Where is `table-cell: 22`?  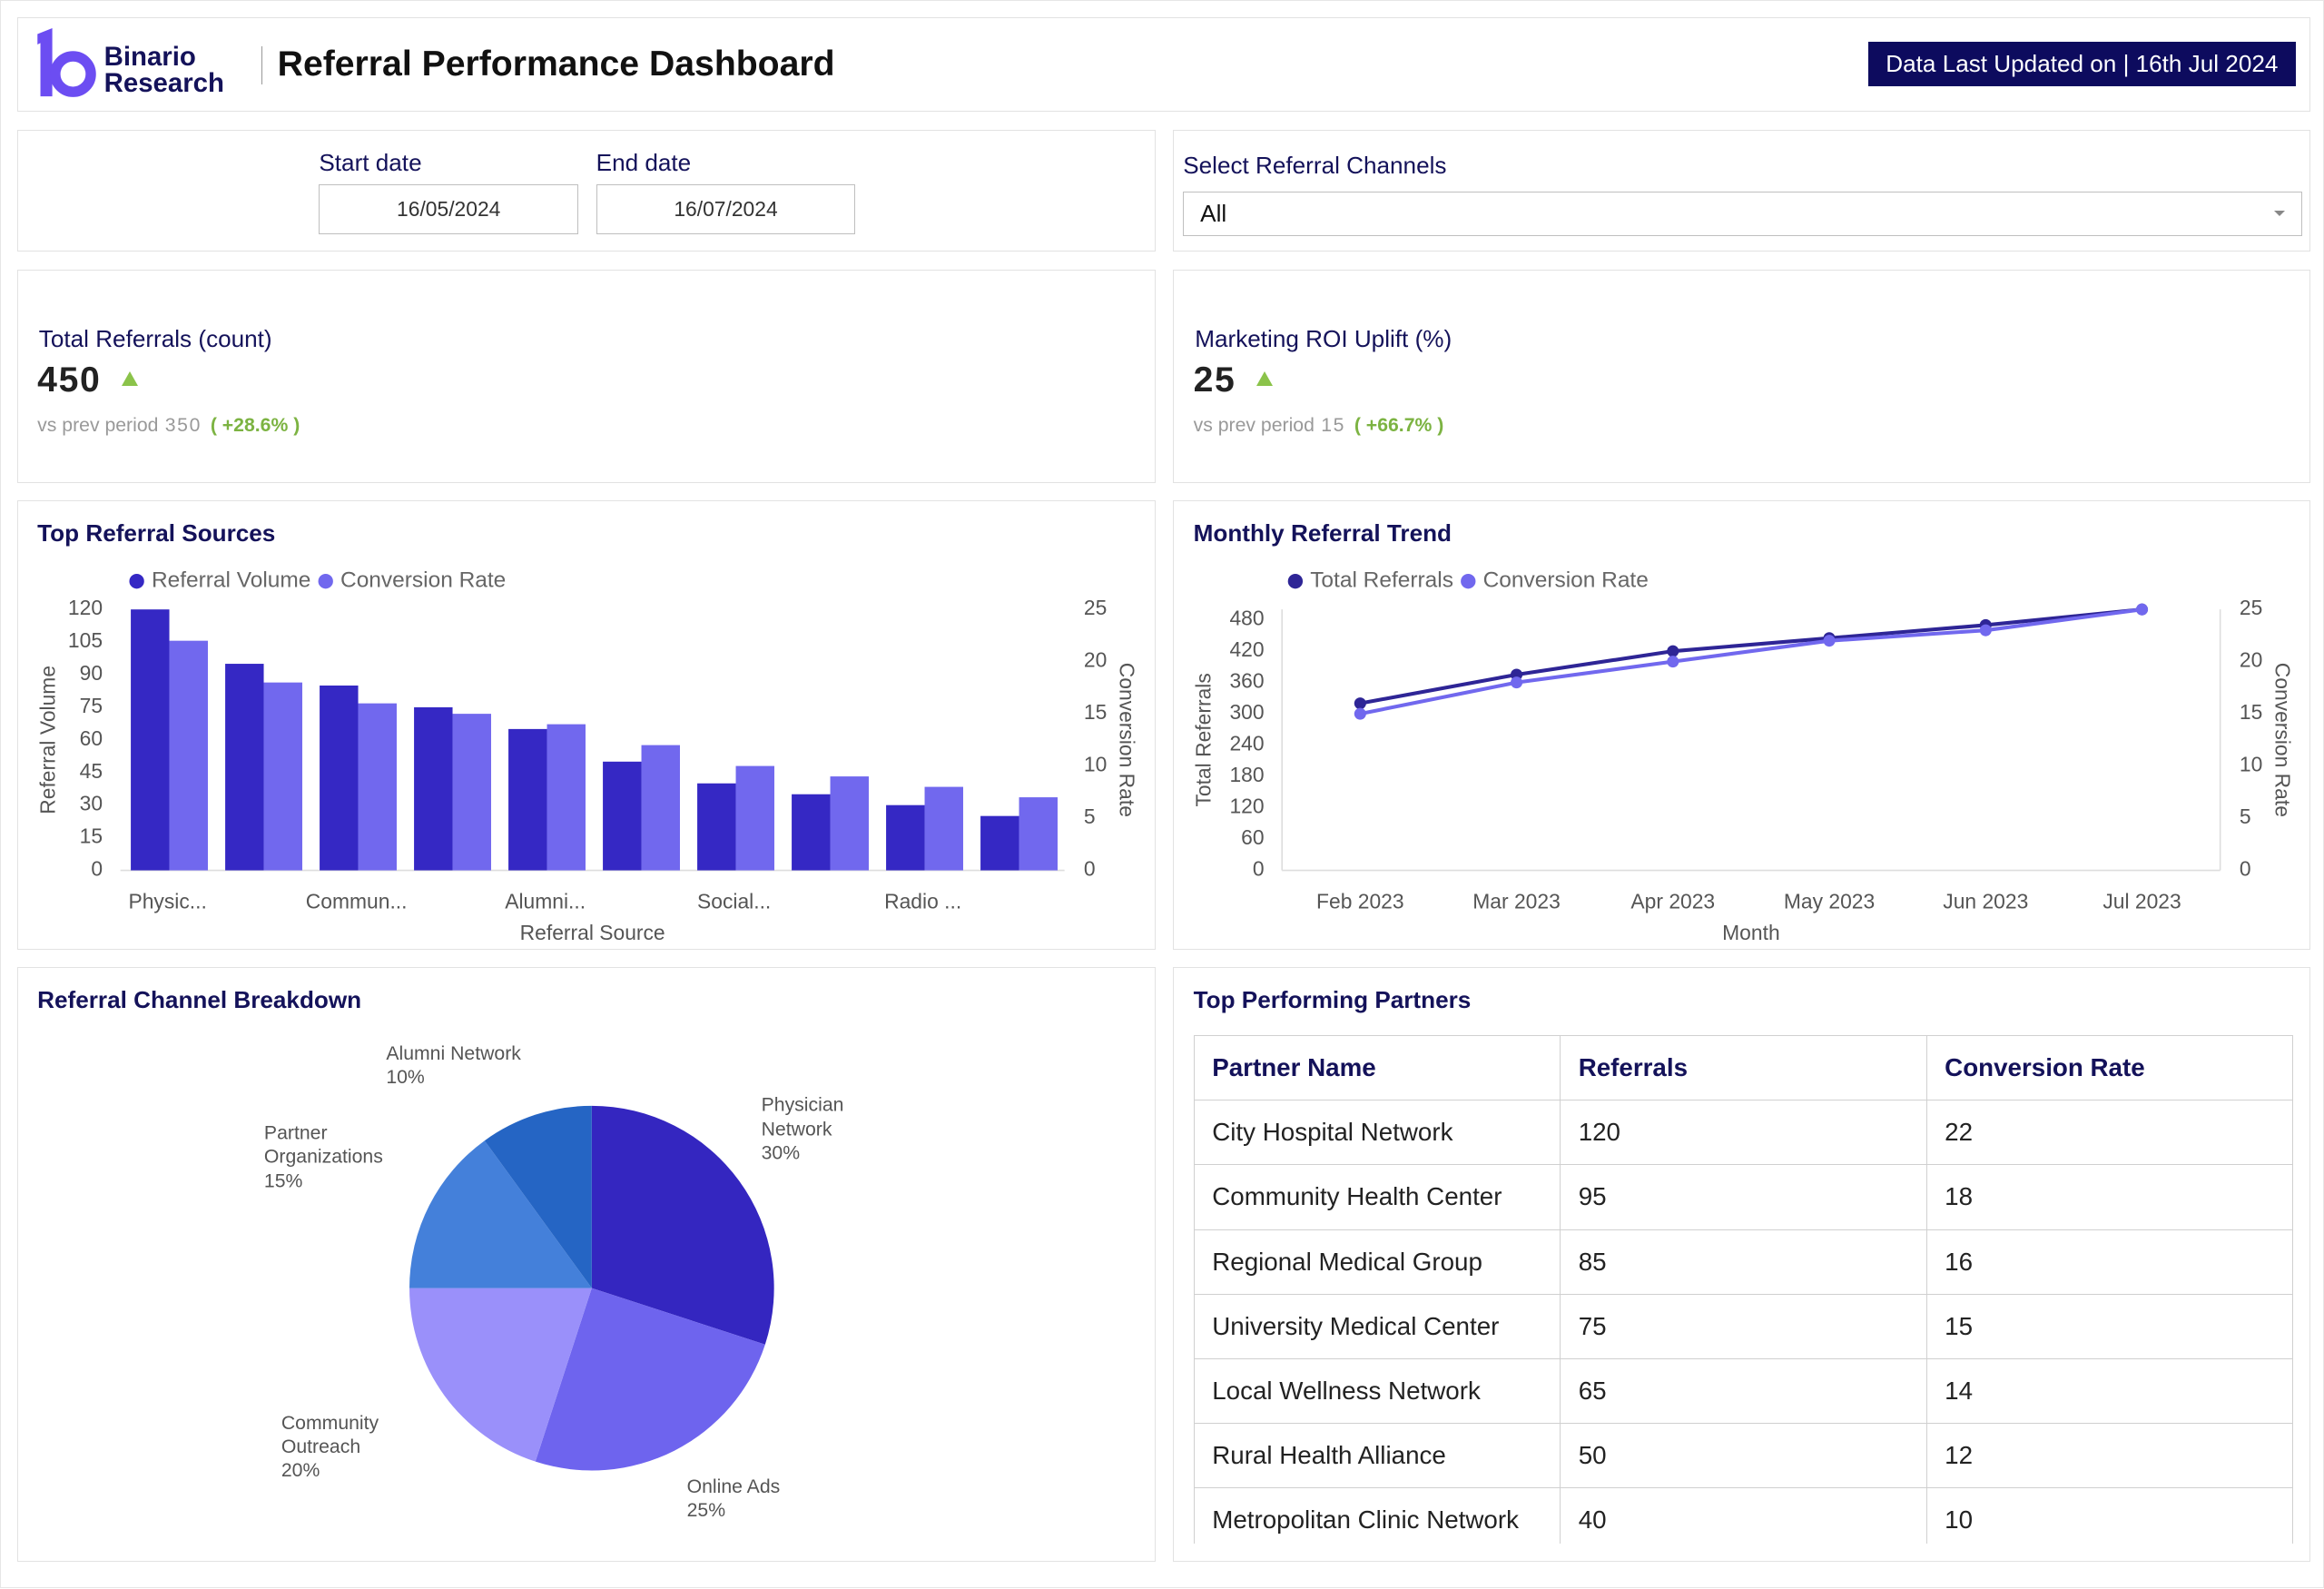
table-cell: 22 is located at coordinates (2109, 1133).